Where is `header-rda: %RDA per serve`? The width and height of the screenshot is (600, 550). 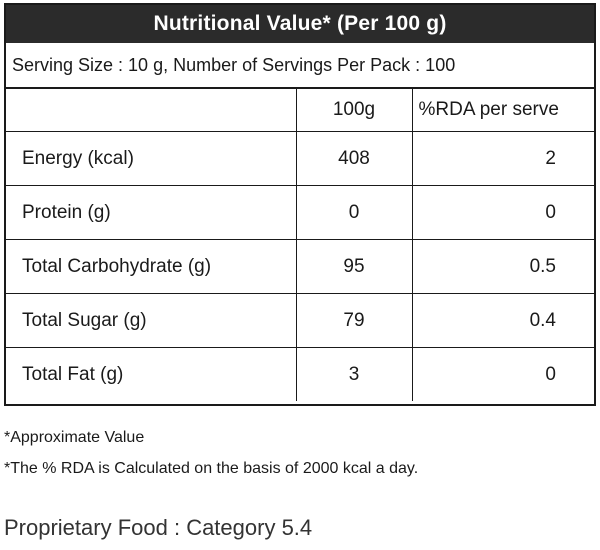 header-rda: %RDA per serve is located at coordinates (502, 110).